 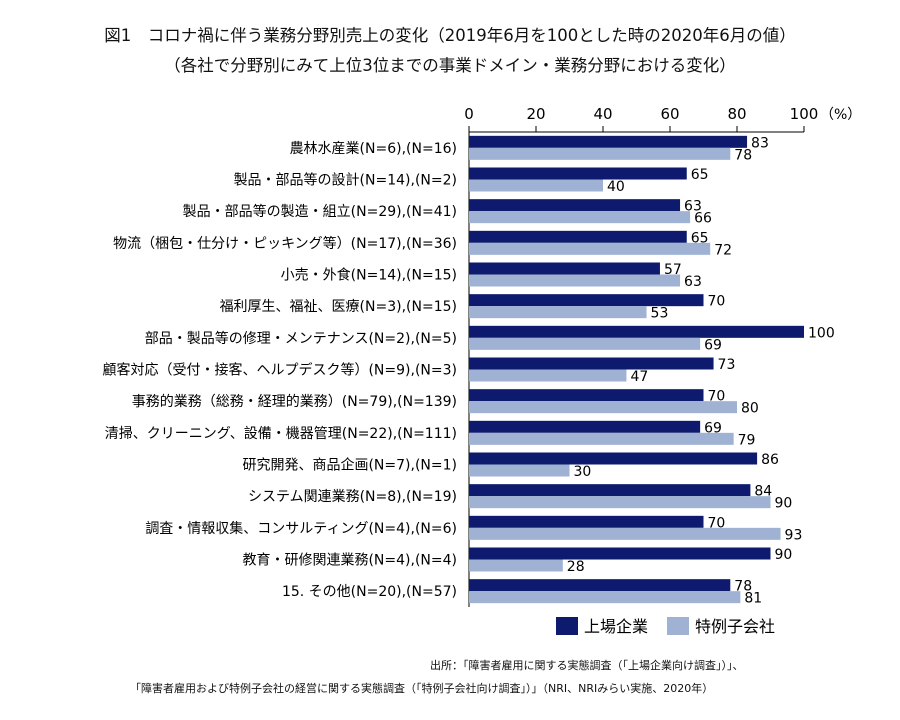 I want to click on x-tick-label: 20, so click(x=535, y=114).